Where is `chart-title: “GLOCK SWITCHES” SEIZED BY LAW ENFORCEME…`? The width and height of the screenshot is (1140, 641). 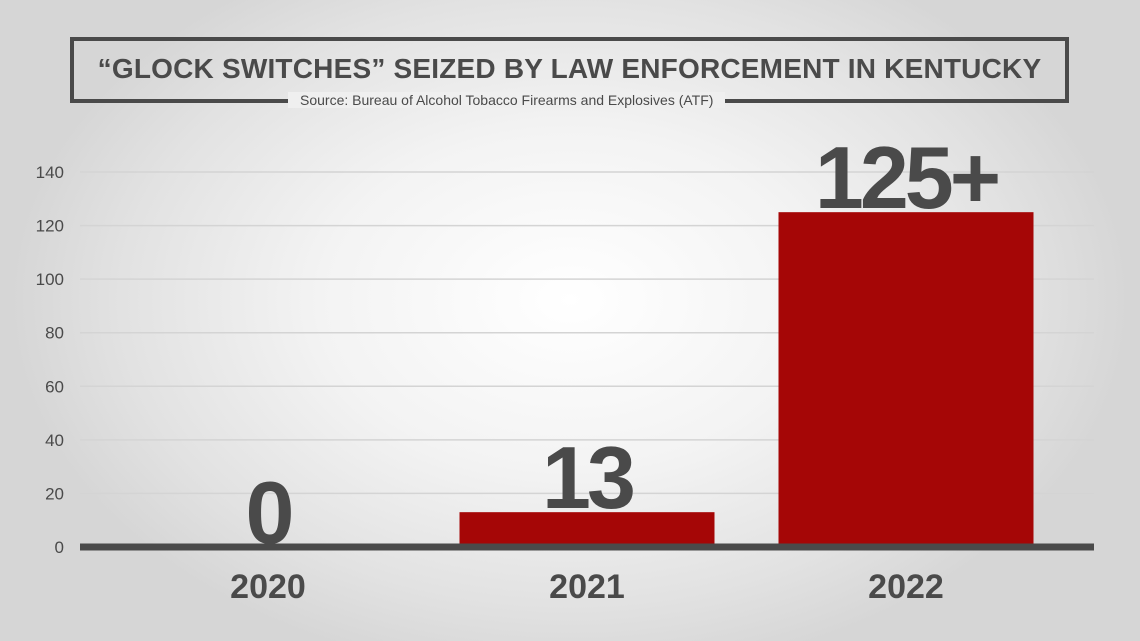 chart-title: “GLOCK SWITCHES” SEIZED BY LAW ENFORCEME… is located at coordinates (569, 68).